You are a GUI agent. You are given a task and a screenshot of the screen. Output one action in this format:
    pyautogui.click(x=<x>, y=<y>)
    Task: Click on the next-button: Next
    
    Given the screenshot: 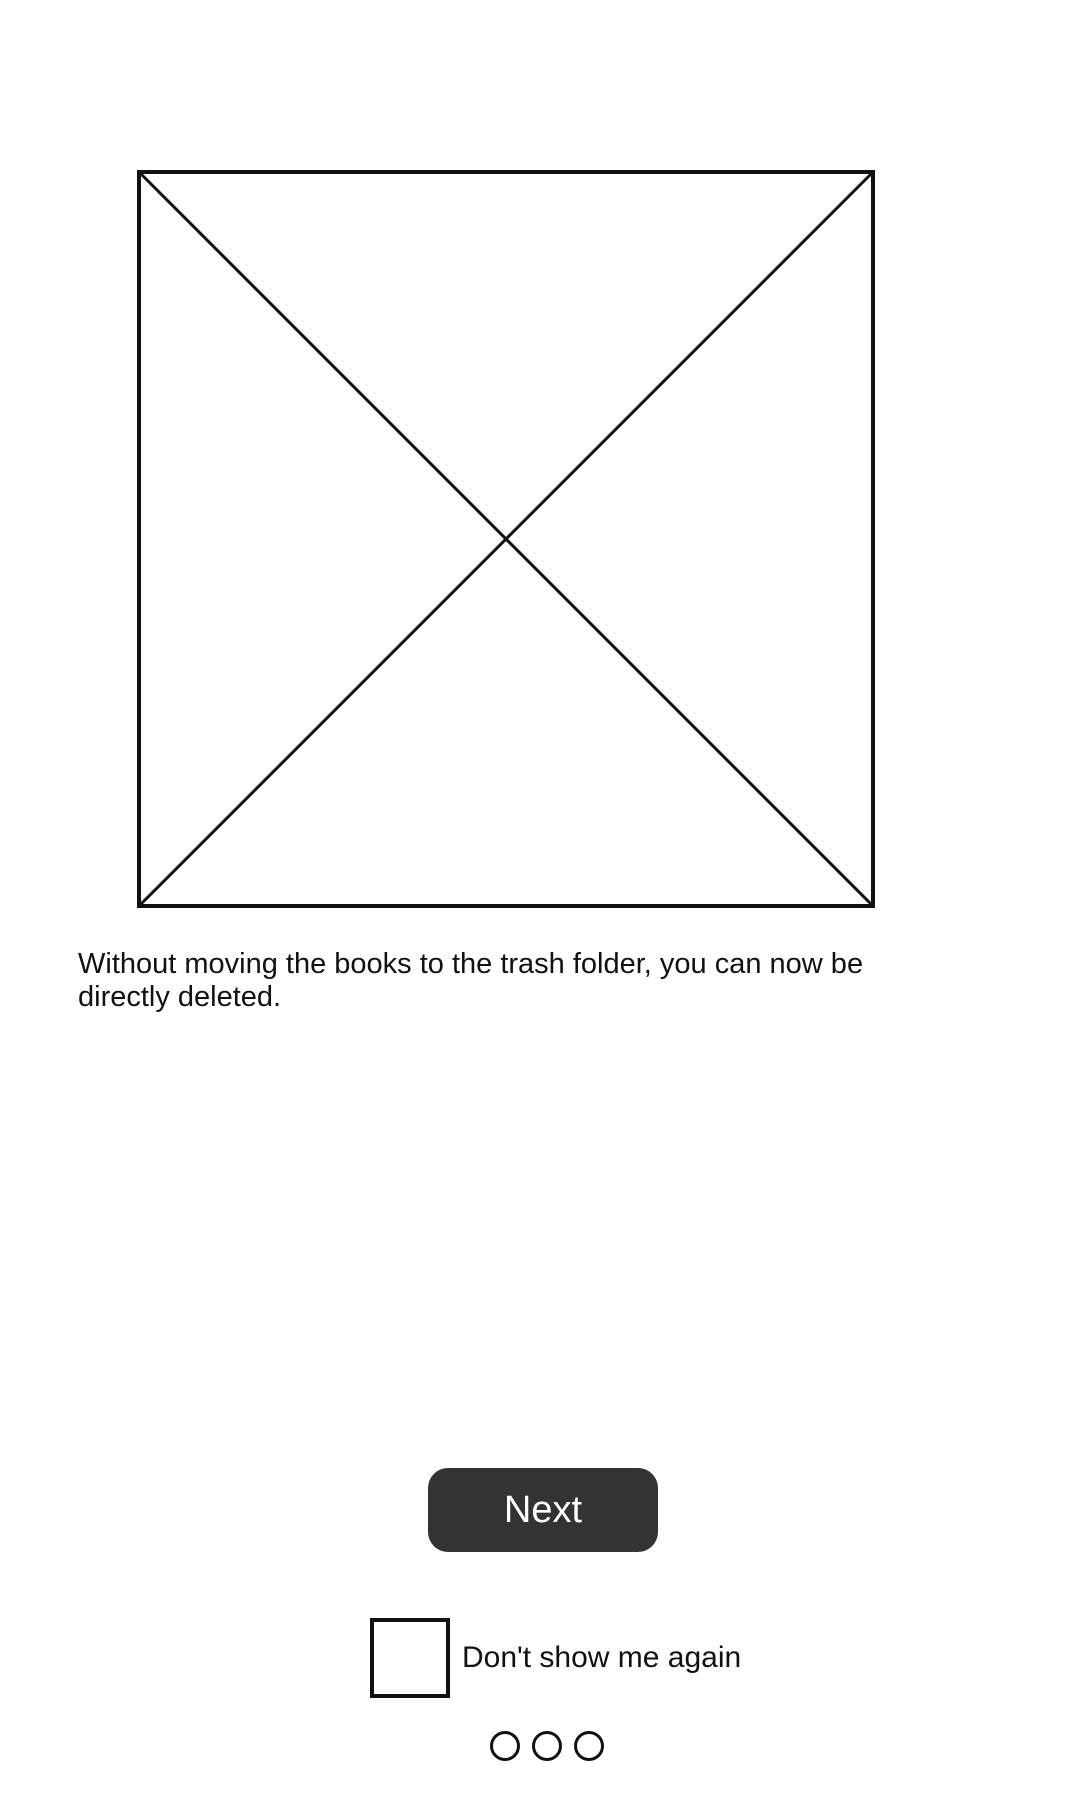 What is the action you would take?
    pyautogui.click(x=543, y=1510)
    